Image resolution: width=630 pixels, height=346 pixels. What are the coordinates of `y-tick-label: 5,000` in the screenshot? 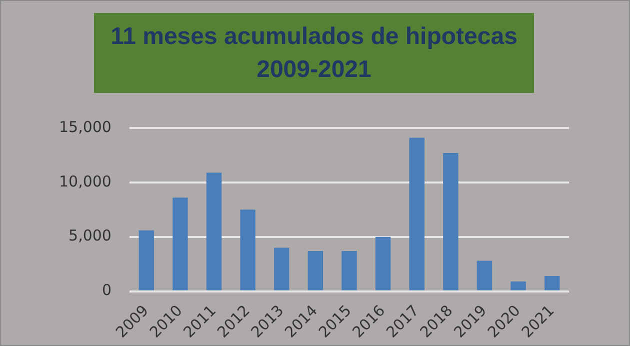 It's located at (90, 235).